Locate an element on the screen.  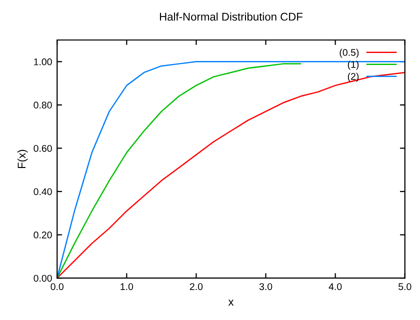
legend-label: (1) is located at coordinates (353, 65).